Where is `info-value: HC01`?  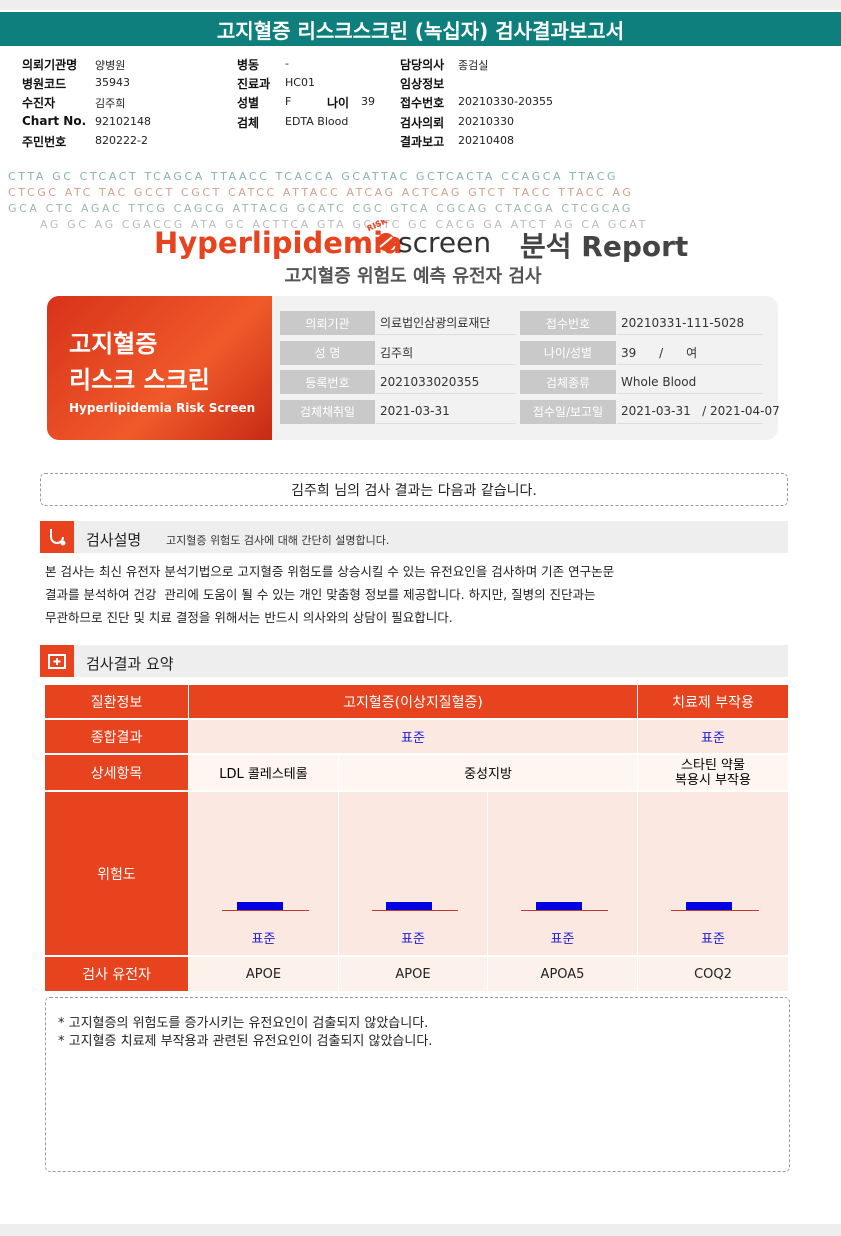 info-value: HC01 is located at coordinates (300, 82).